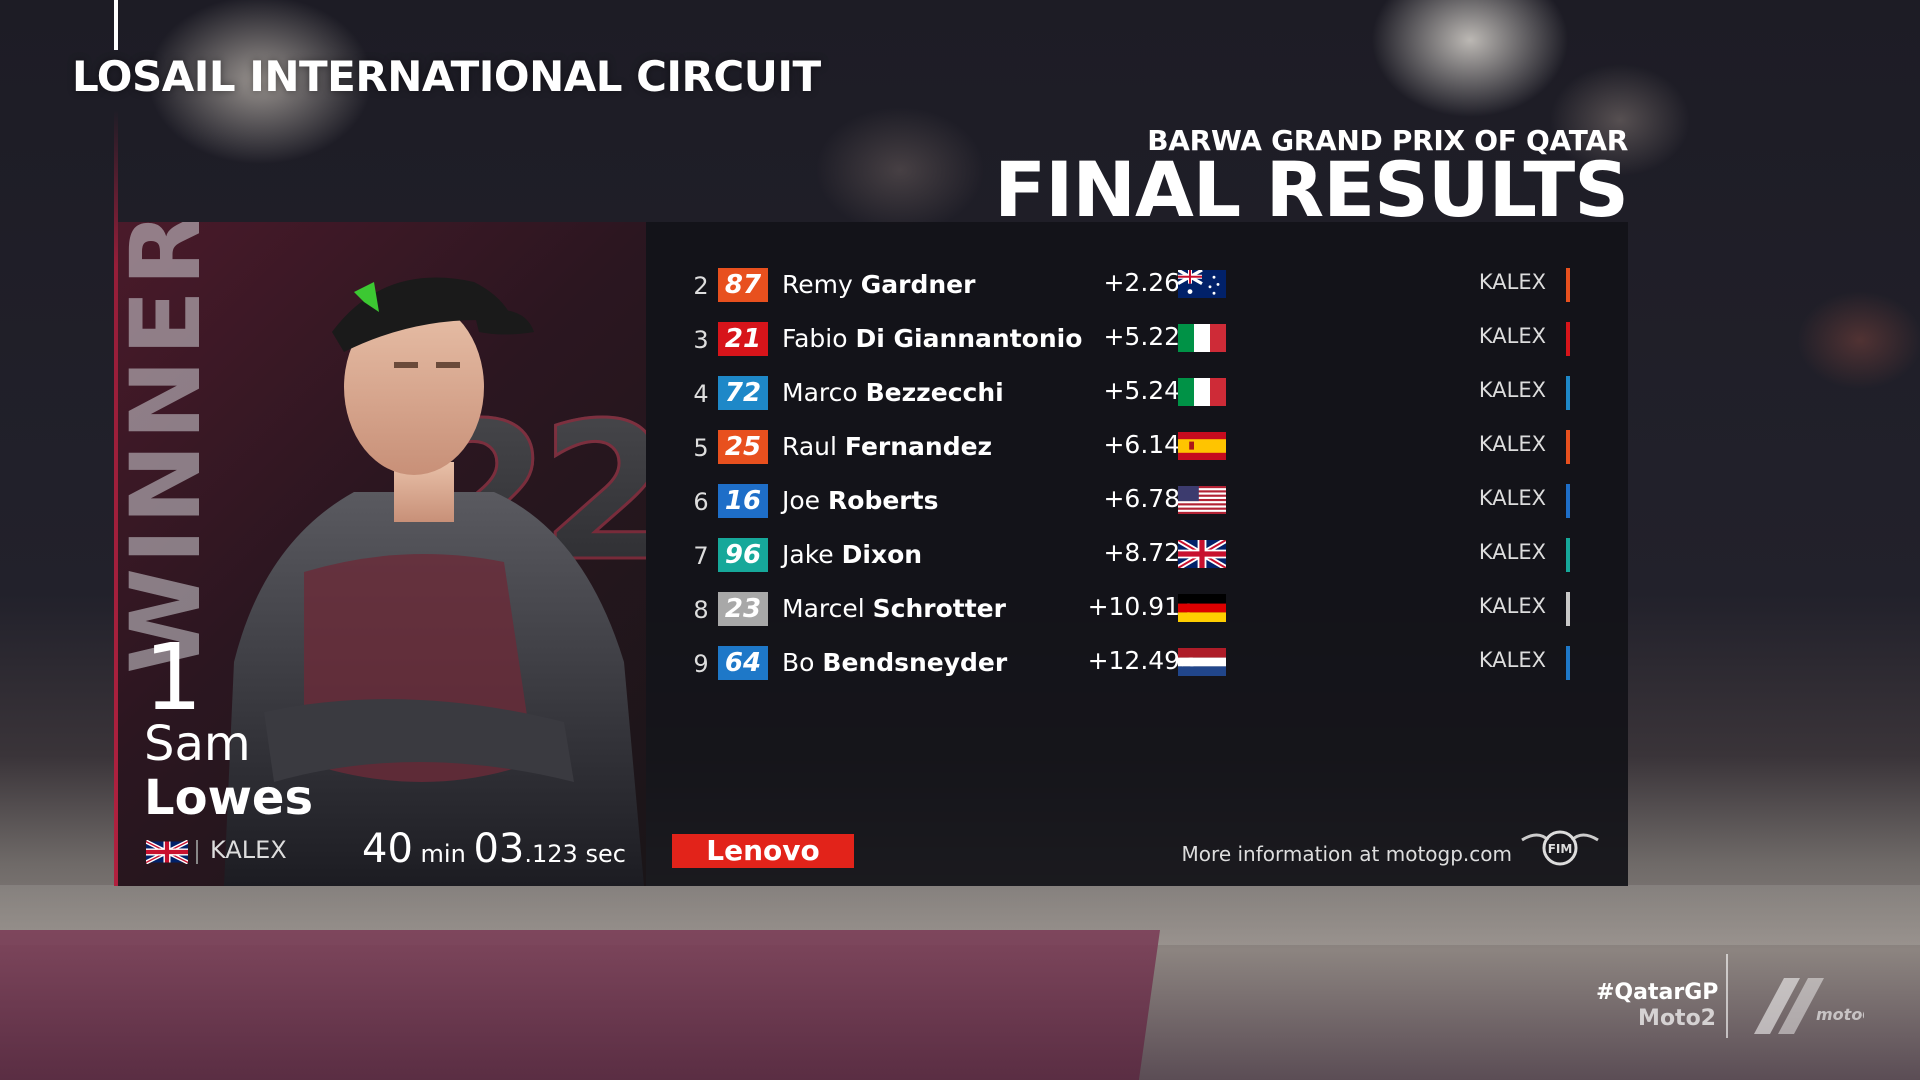 The height and width of the screenshot is (1080, 1920). I want to click on winner-race-time: 40 min 03.123 sec, so click(494, 849).